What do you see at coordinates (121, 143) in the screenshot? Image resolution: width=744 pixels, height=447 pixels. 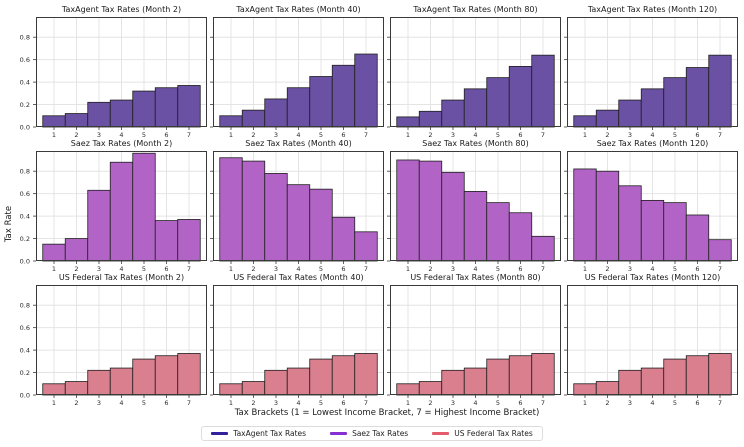 I see `chart-title: Saez Tax Rates (Month 2)` at bounding box center [121, 143].